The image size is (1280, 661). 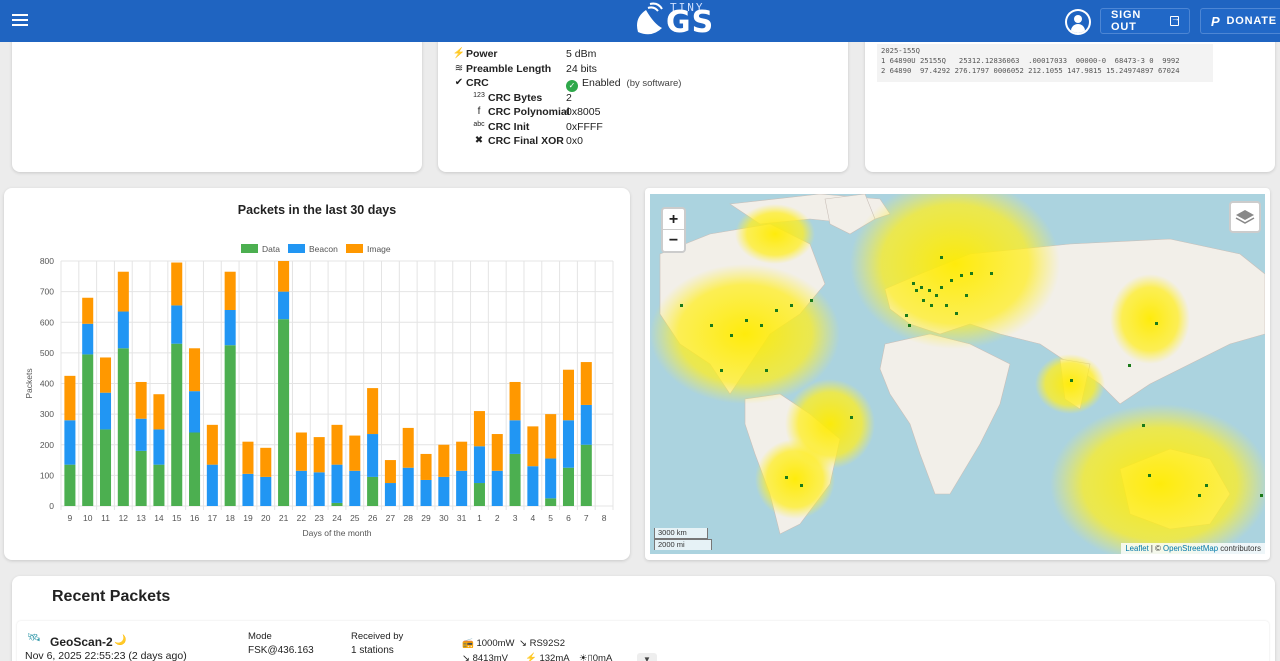 I want to click on x-tick-label: 4, so click(x=533, y=518).